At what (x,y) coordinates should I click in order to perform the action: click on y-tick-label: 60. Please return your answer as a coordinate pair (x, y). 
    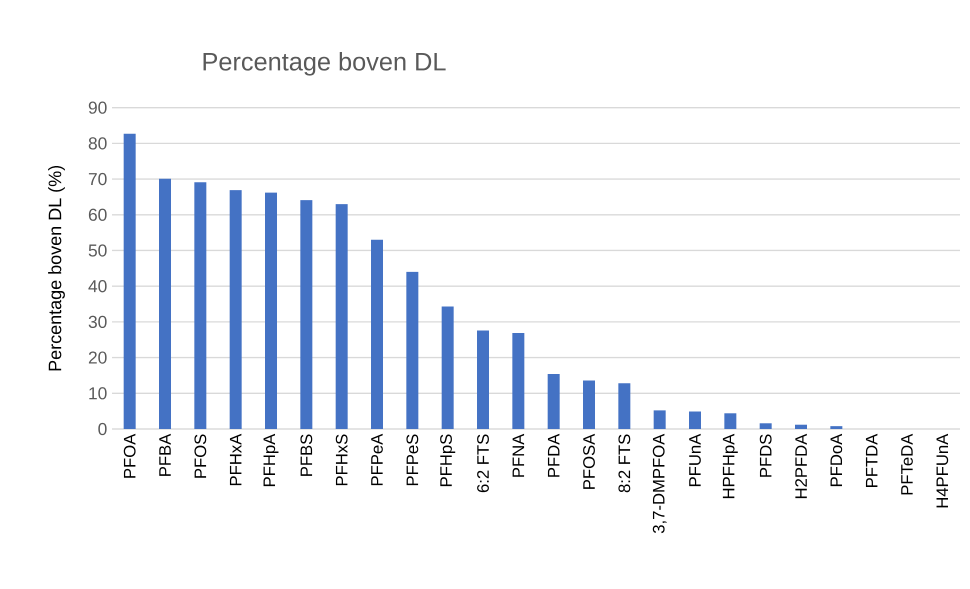
    Looking at the image, I should click on (97, 214).